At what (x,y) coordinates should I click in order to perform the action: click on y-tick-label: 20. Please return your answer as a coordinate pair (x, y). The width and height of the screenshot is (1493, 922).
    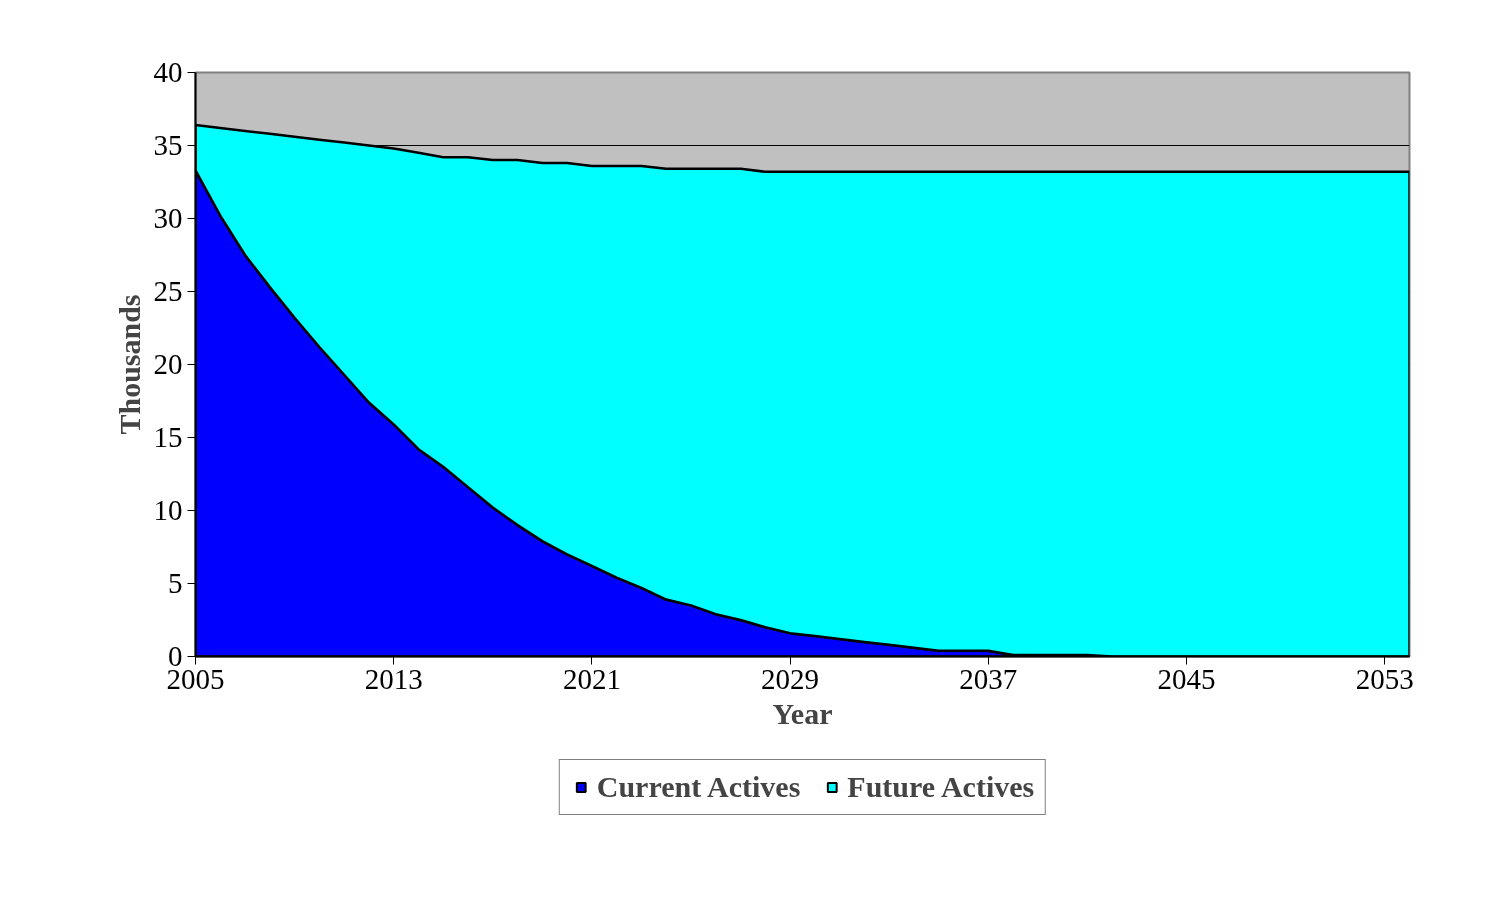
    Looking at the image, I should click on (168, 364).